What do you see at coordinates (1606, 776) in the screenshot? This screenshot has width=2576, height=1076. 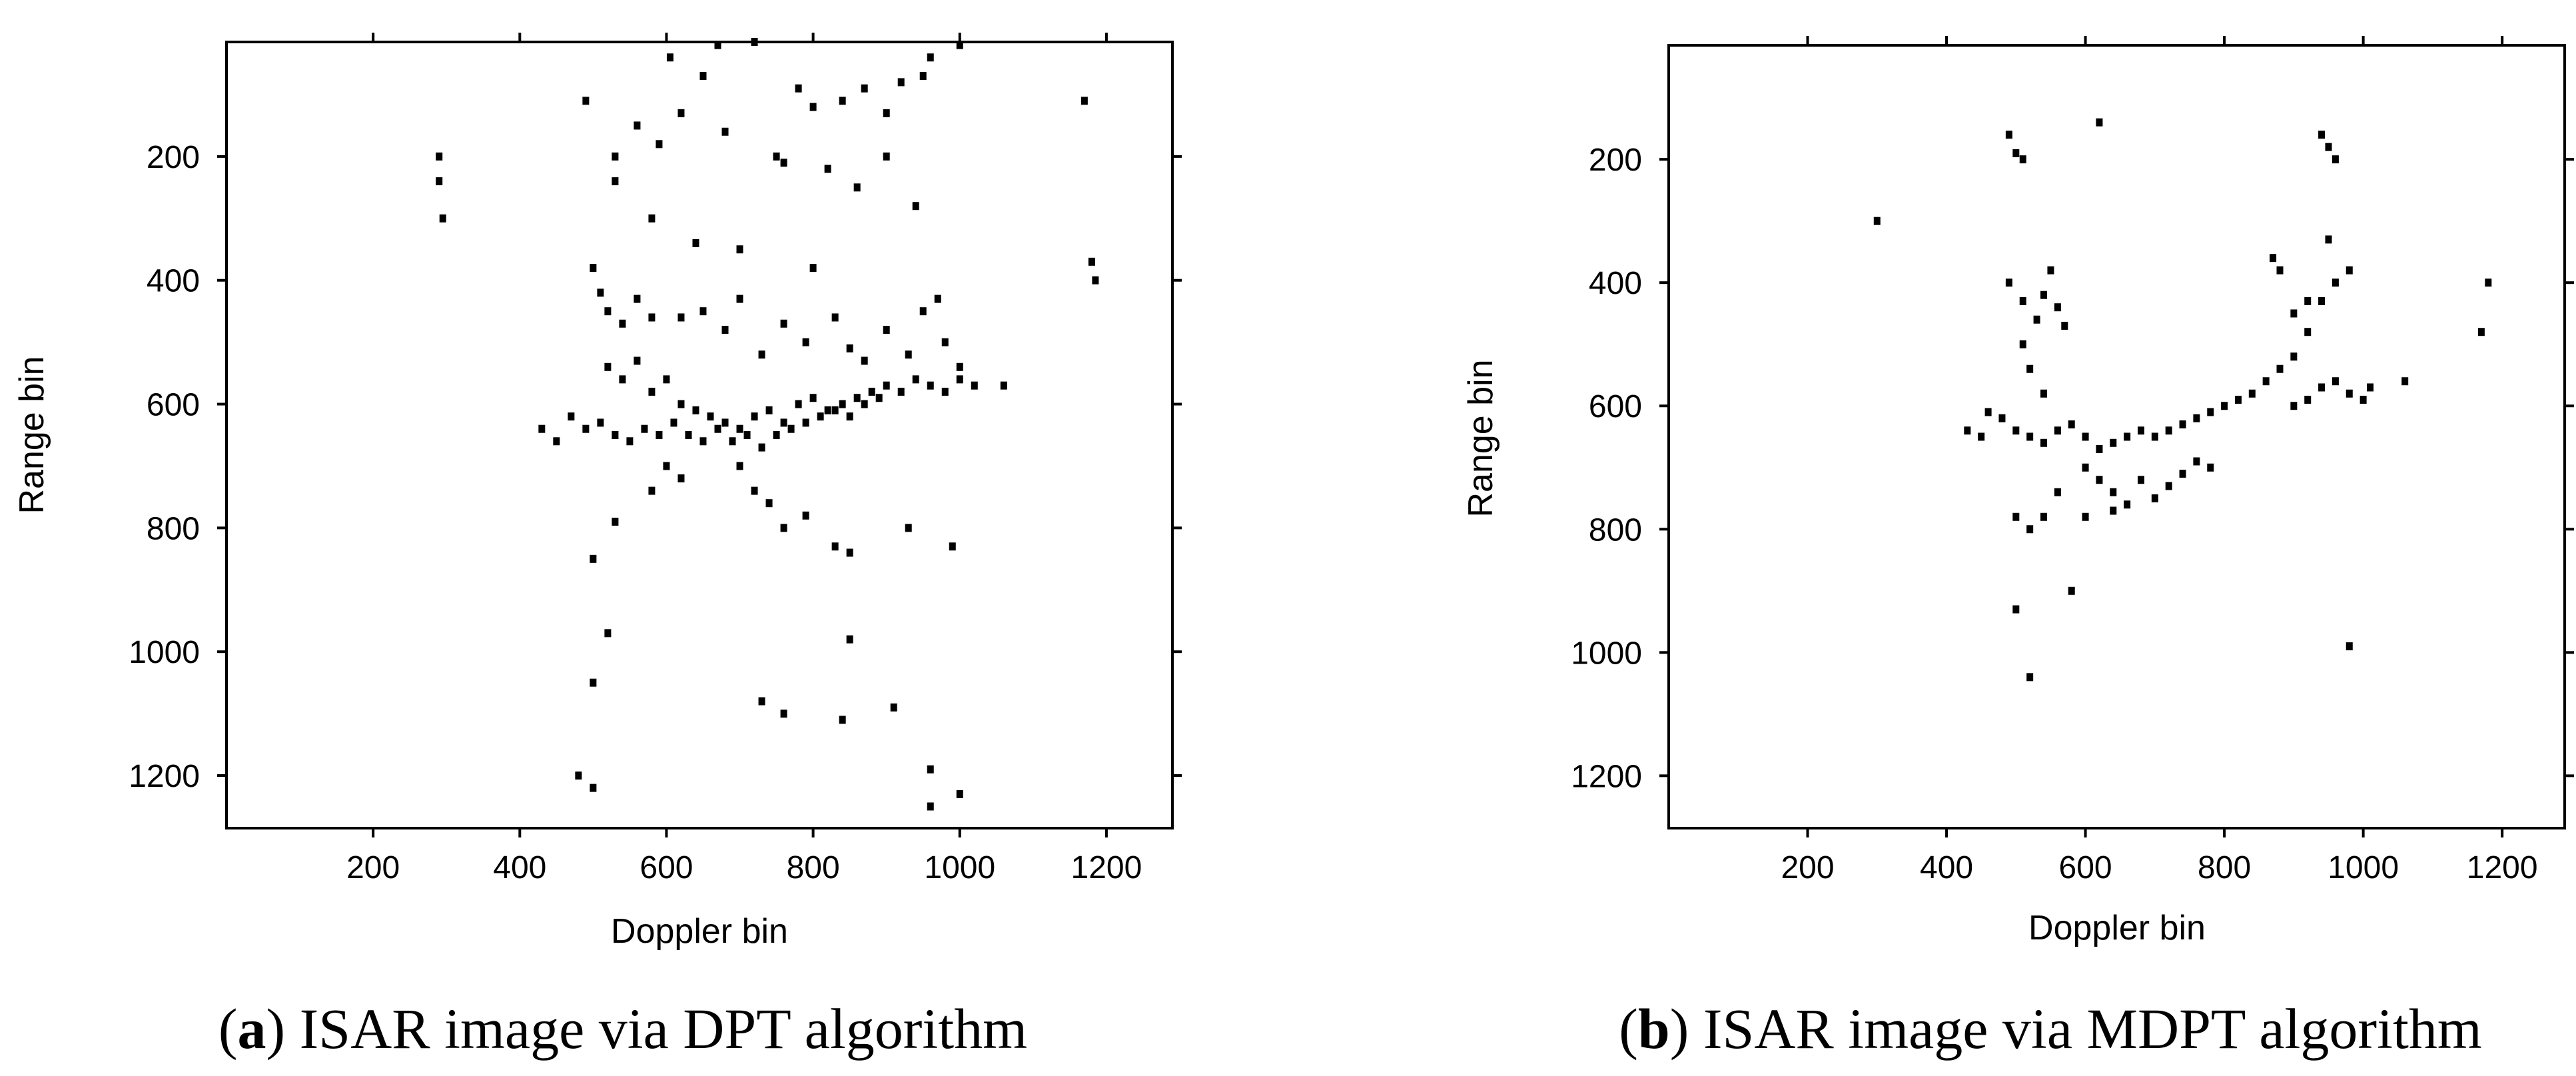 I see `y-tick-label-b-1200: 1200` at bounding box center [1606, 776].